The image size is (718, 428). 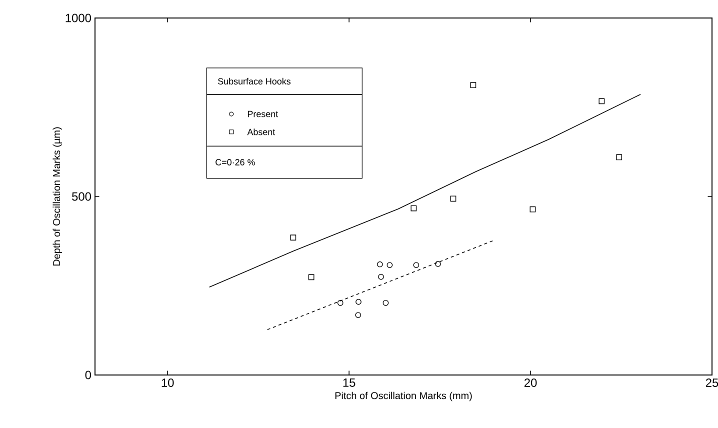 What do you see at coordinates (254, 81) in the screenshot?
I see `legend-title: Subsurface Hooks` at bounding box center [254, 81].